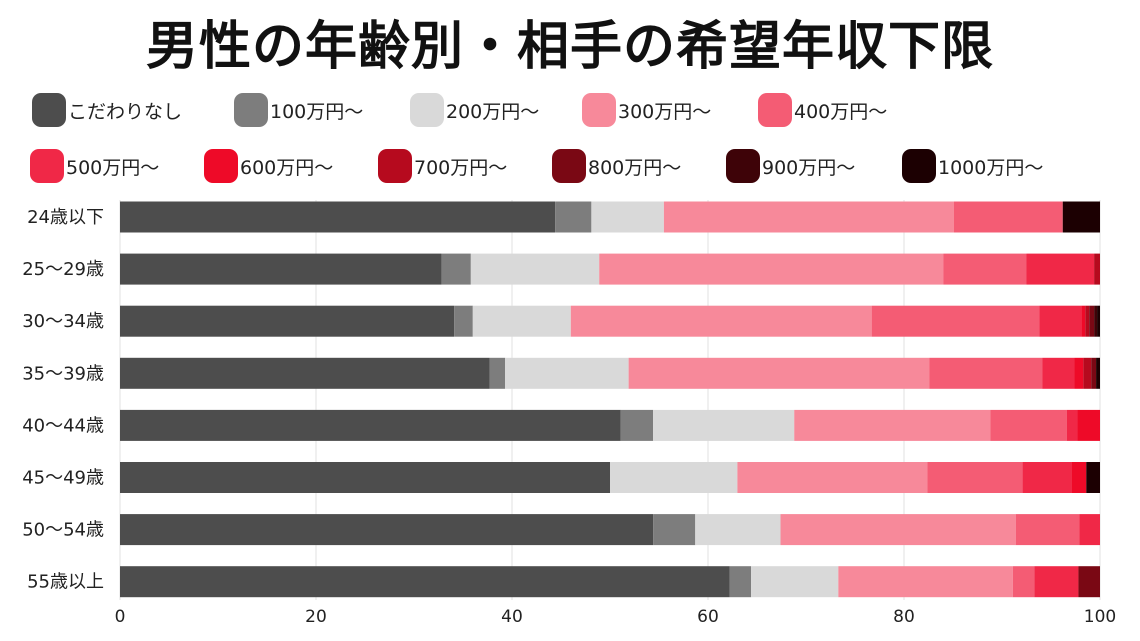 The image size is (1140, 641). Describe the element at coordinates (125, 111) in the screenshot. I see `legend-label: こだわりなし` at that location.